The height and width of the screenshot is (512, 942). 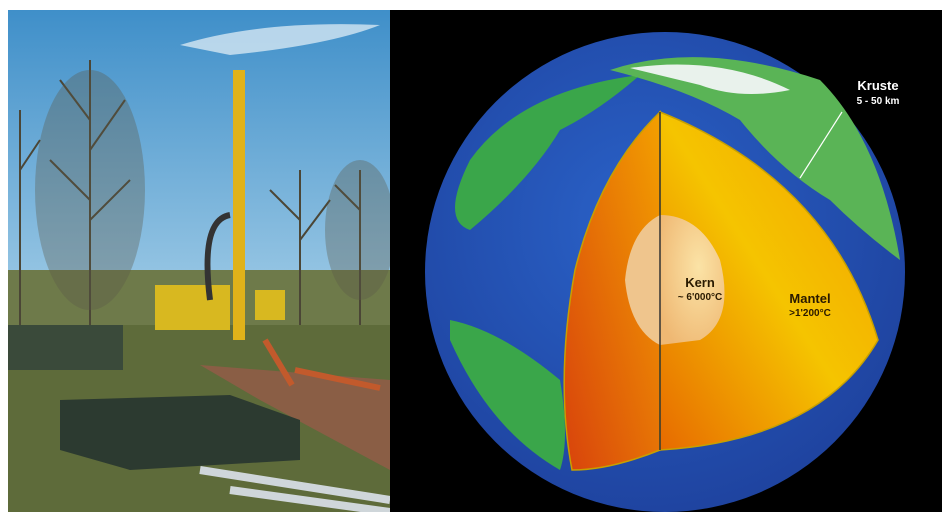 What do you see at coordinates (810, 313) in the screenshot?
I see `layer-detail: >1'200°C` at bounding box center [810, 313].